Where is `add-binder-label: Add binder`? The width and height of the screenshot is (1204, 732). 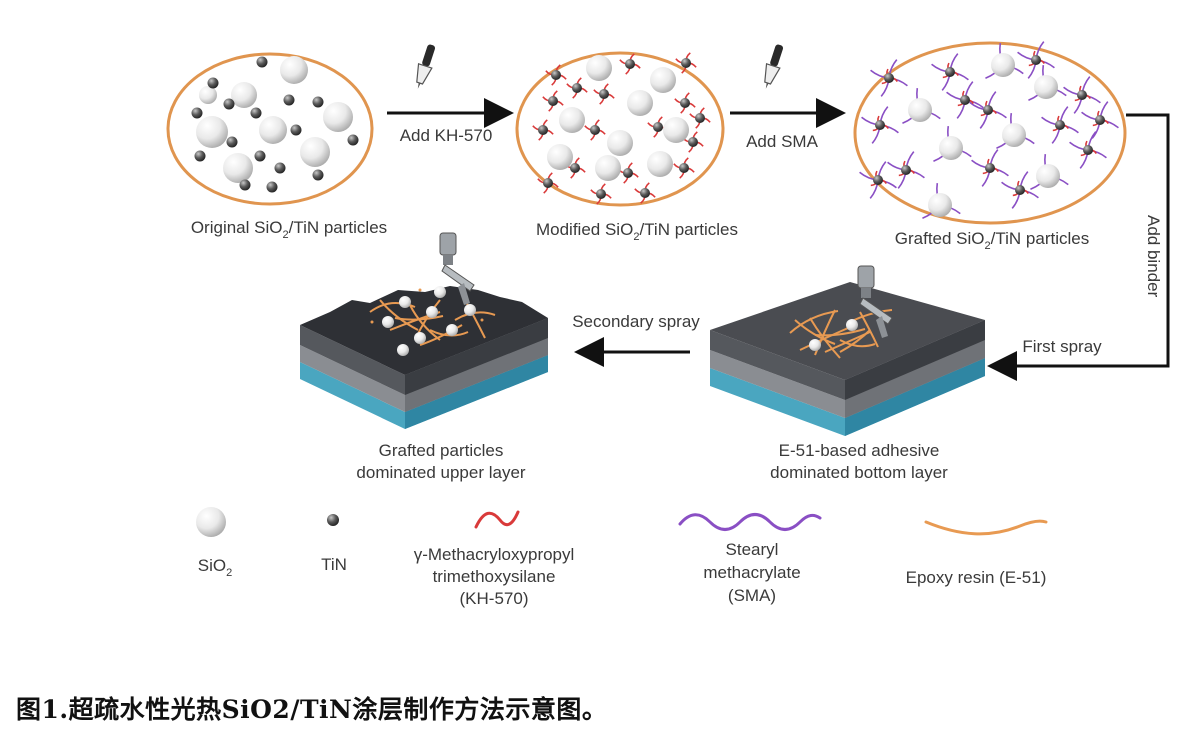
add-binder-label: Add binder is located at coordinates (1153, 256).